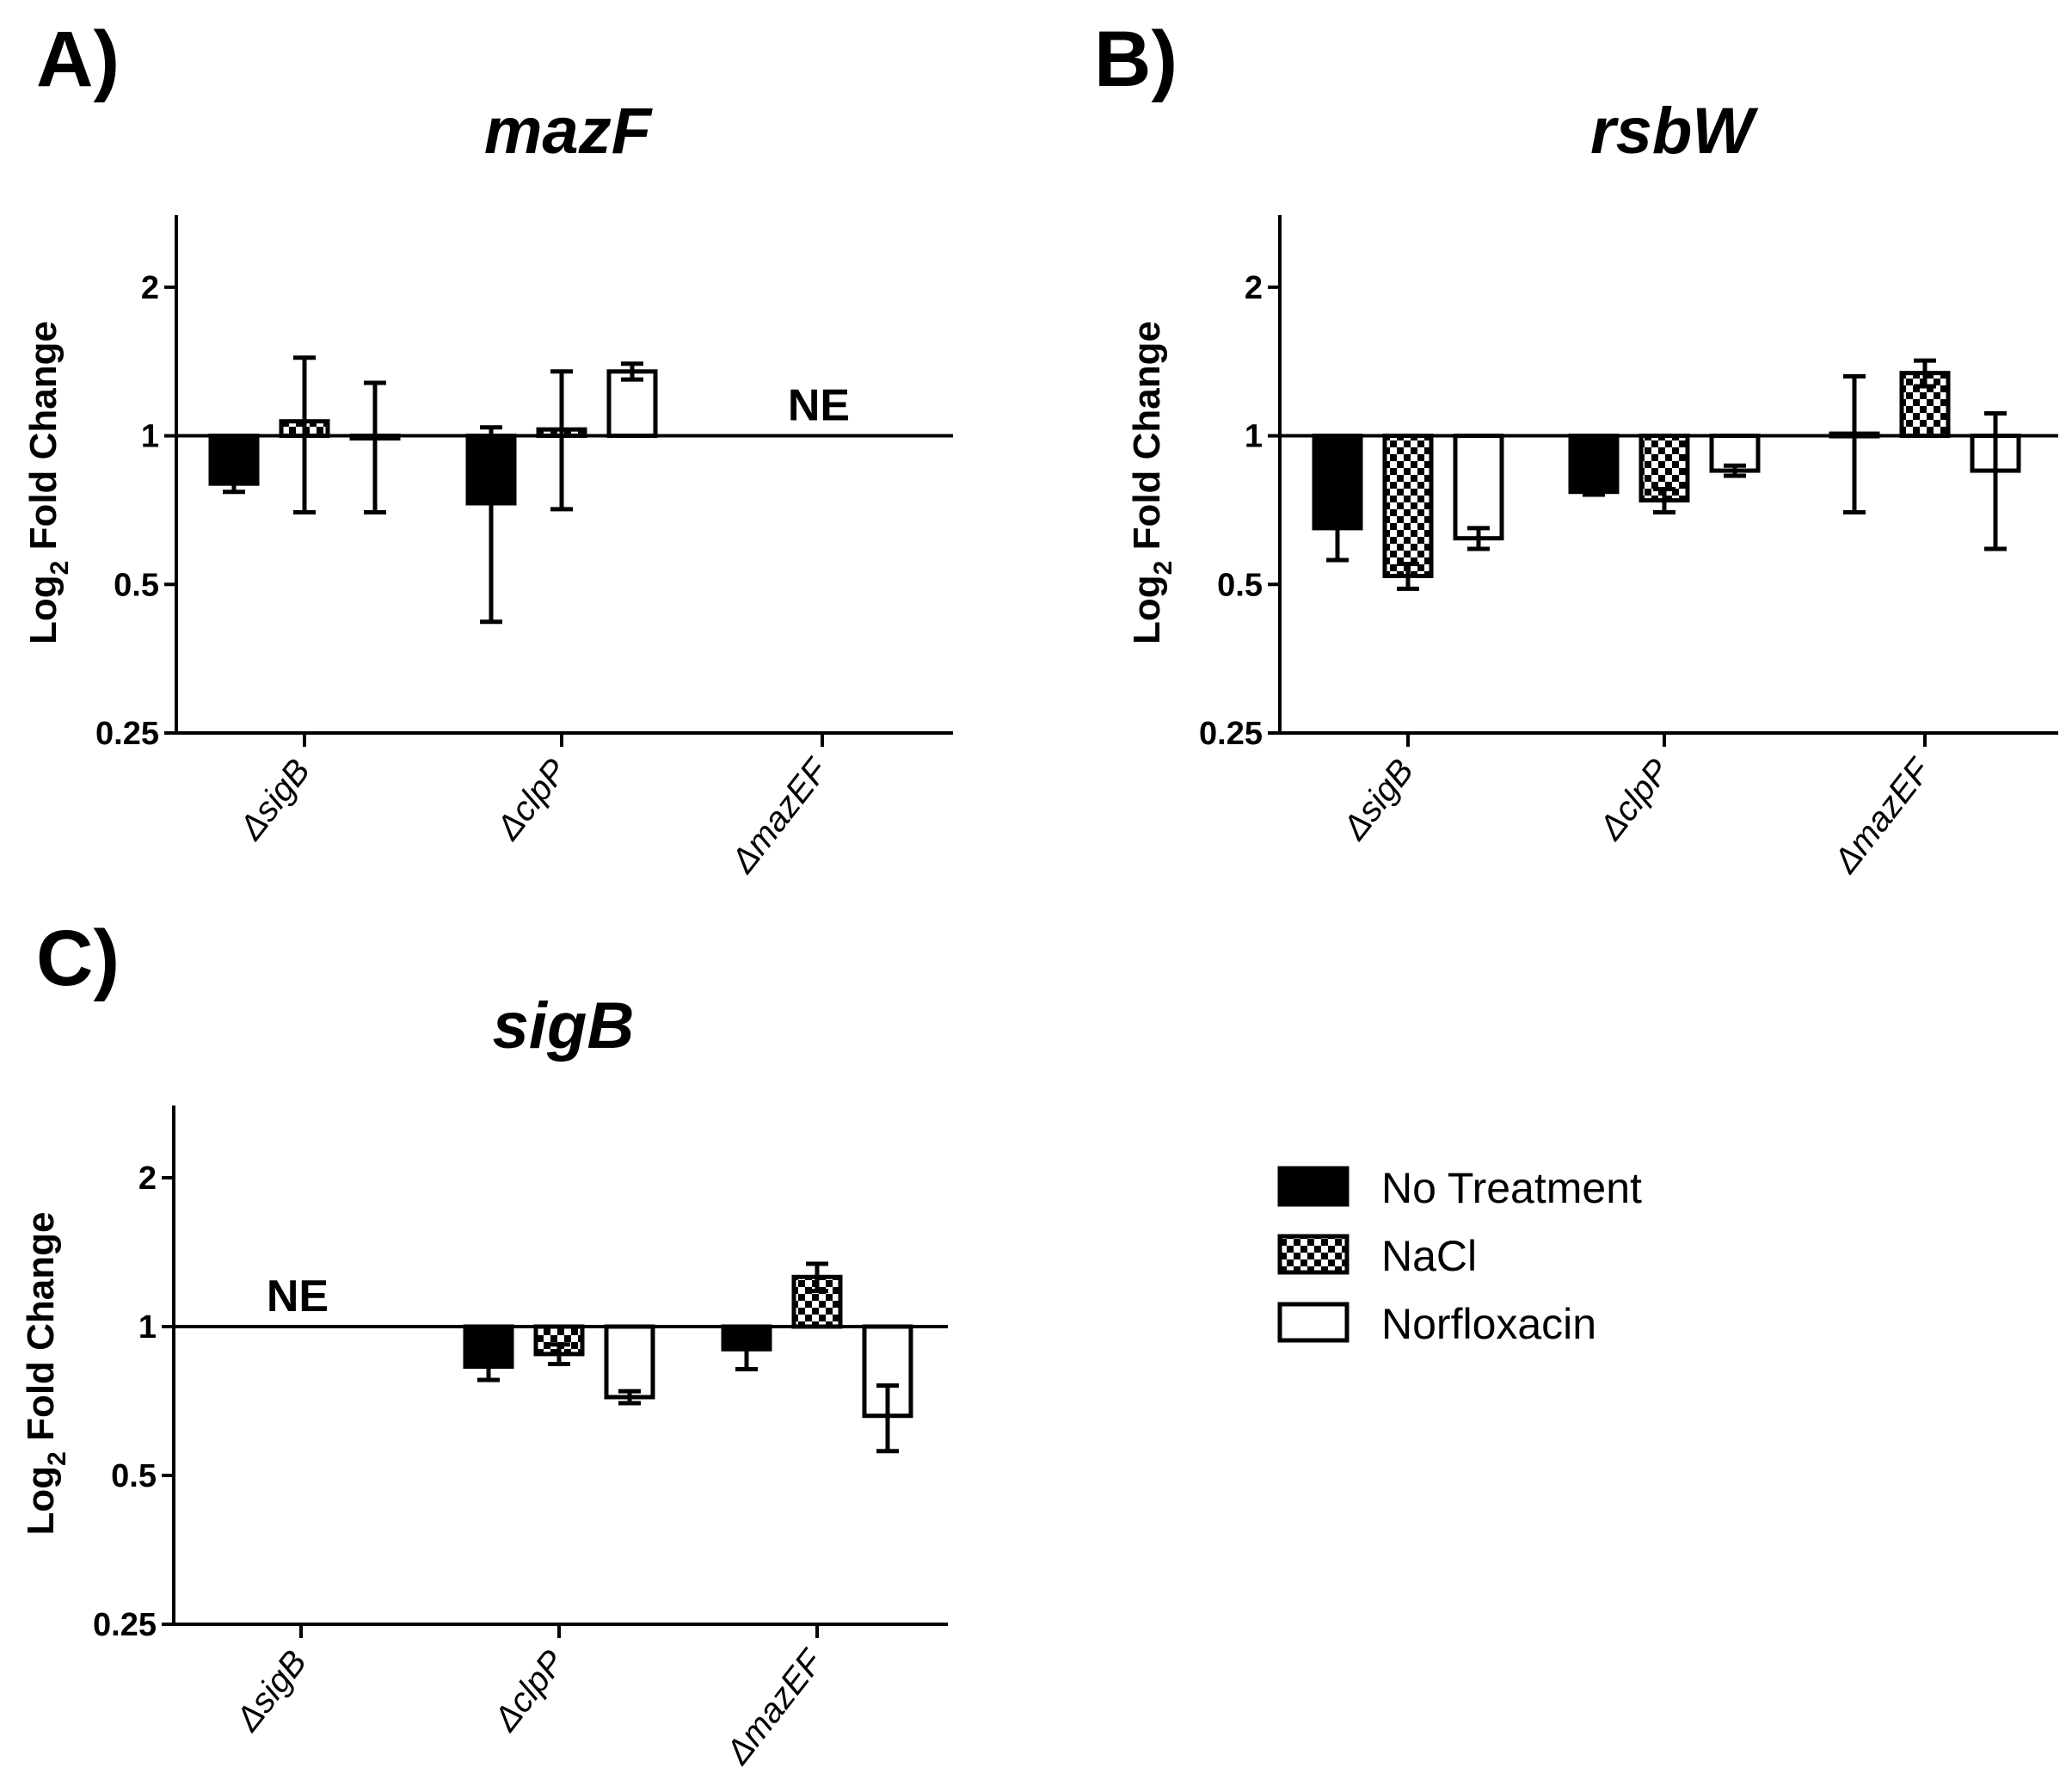  I want to click on chart-title: mazF, so click(569, 131).